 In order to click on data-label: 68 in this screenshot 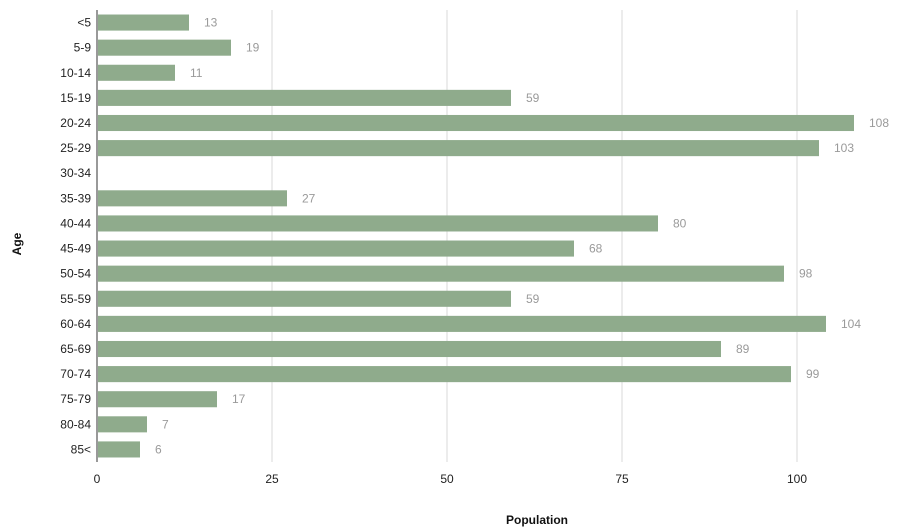, I will do `click(596, 249)`.